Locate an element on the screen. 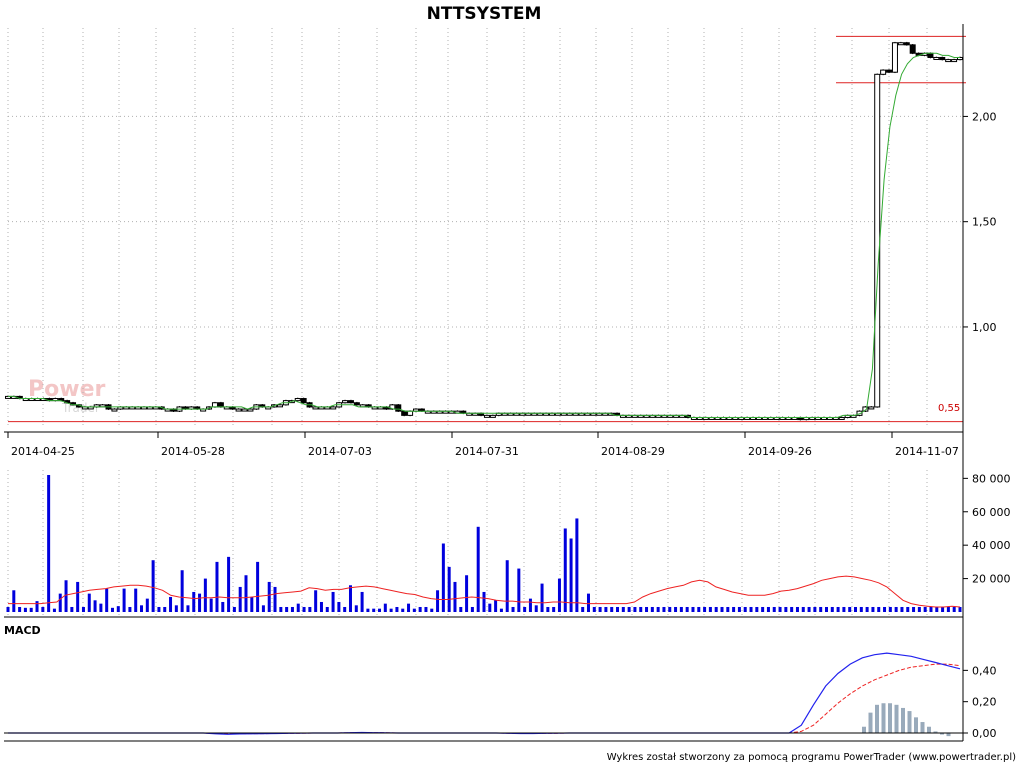 This screenshot has width=1024, height=768. y-tick-label: 80 000 is located at coordinates (991, 478).